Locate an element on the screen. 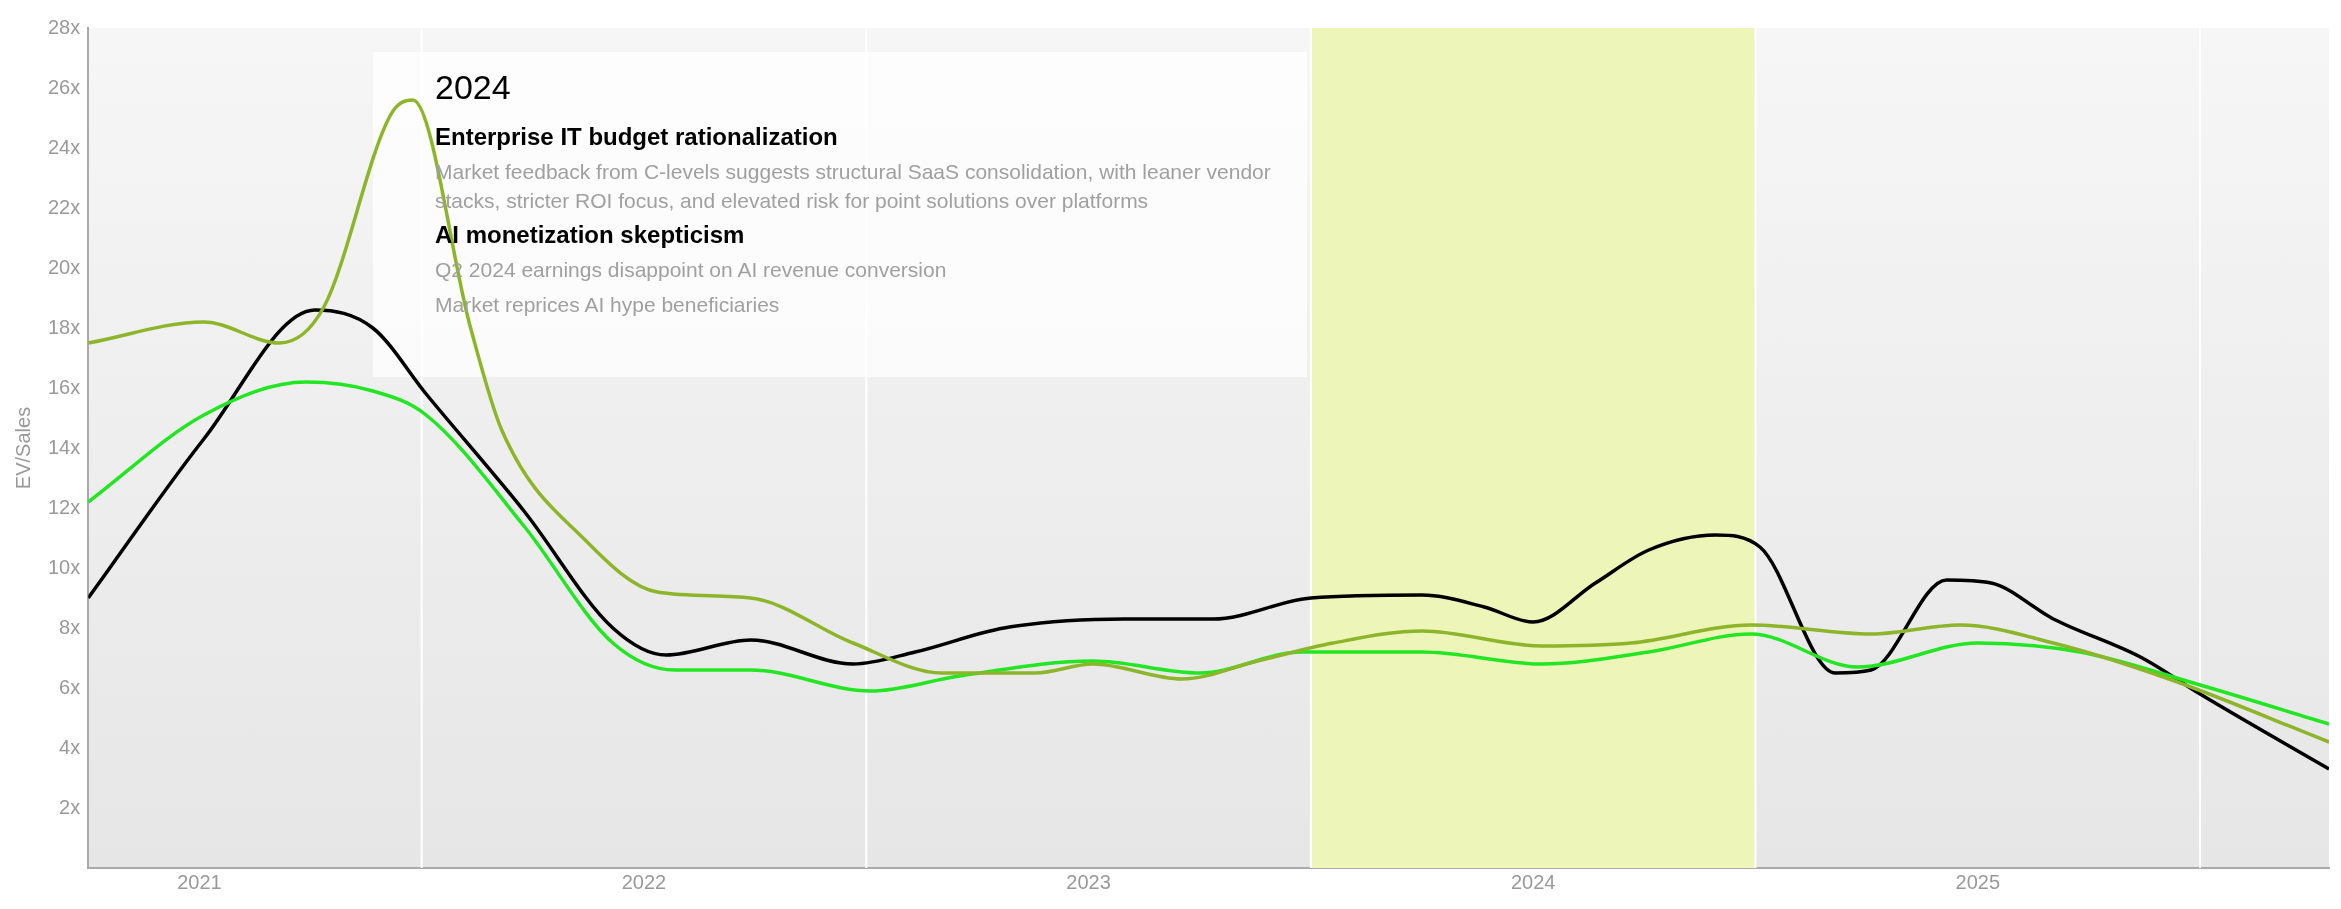 Image resolution: width=2341 pixels, height=909 pixels. y-tick-label: 16x is located at coordinates (64, 386).